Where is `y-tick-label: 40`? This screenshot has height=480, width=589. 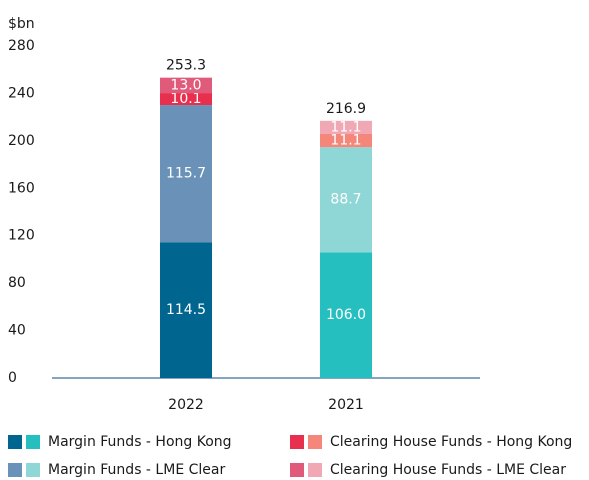
y-tick-label: 40 is located at coordinates (17, 331).